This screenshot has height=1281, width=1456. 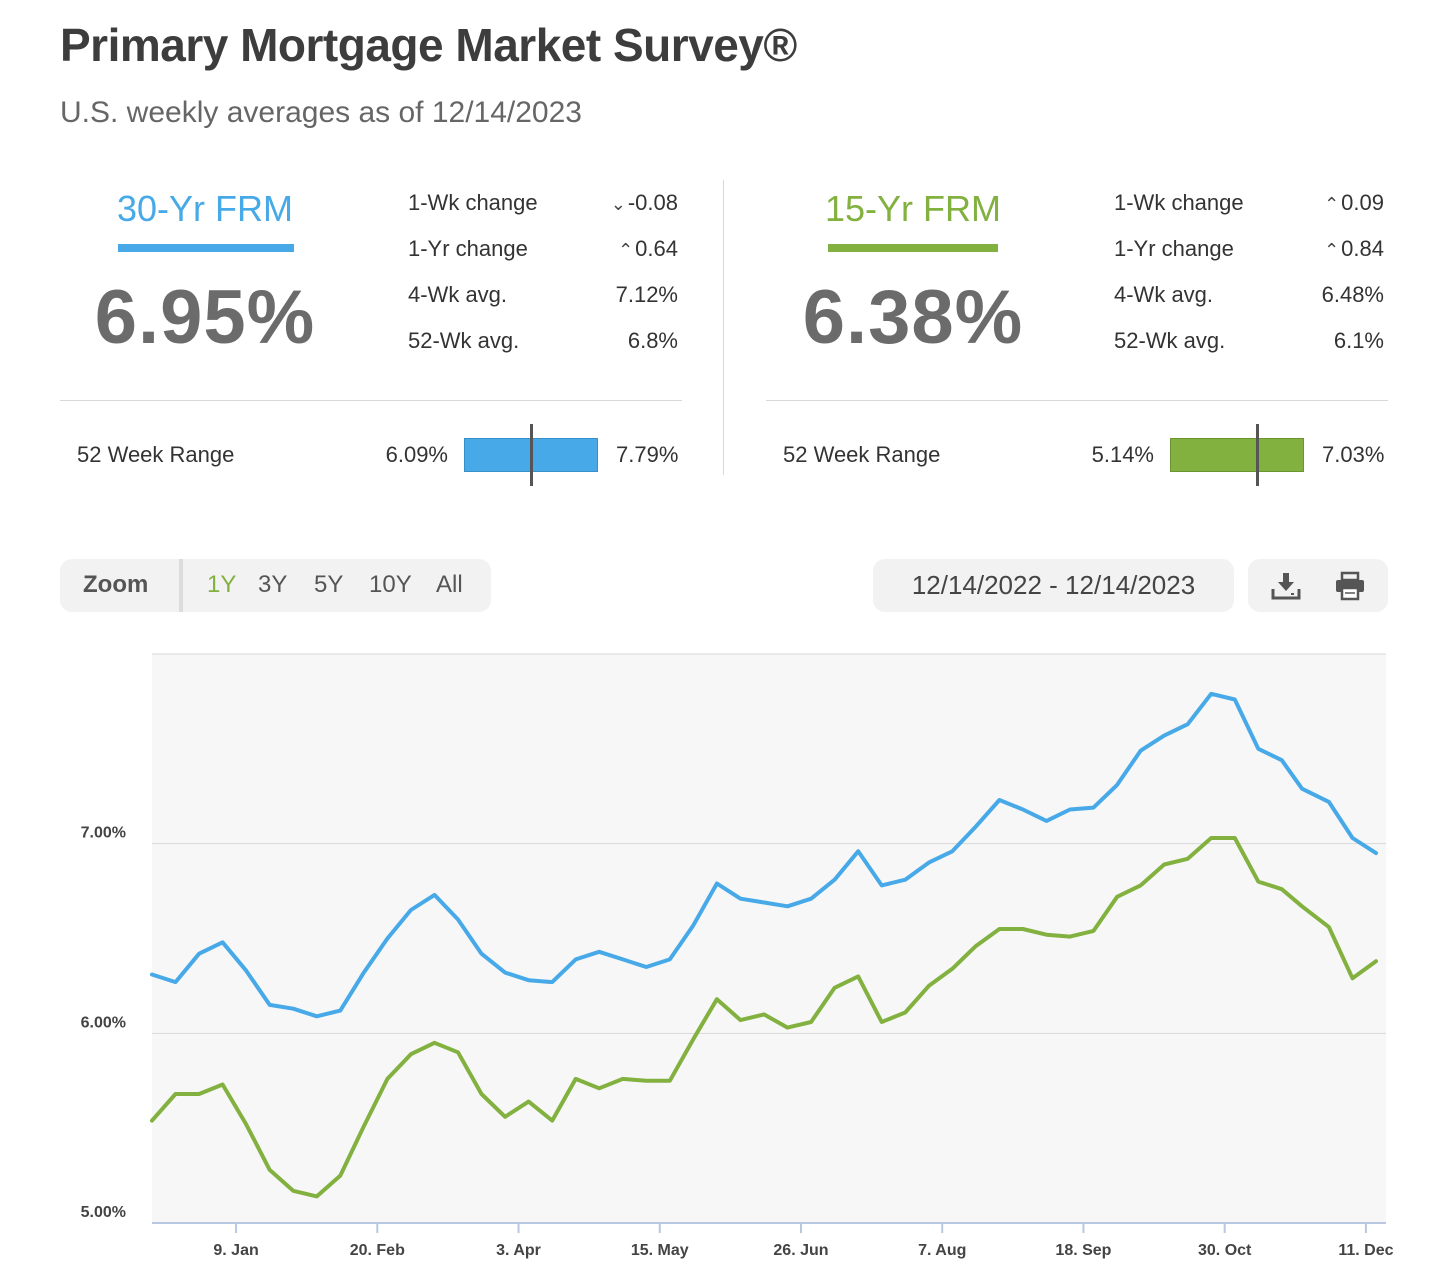 What do you see at coordinates (181, 585) in the screenshot?
I see `zoom-separator` at bounding box center [181, 585].